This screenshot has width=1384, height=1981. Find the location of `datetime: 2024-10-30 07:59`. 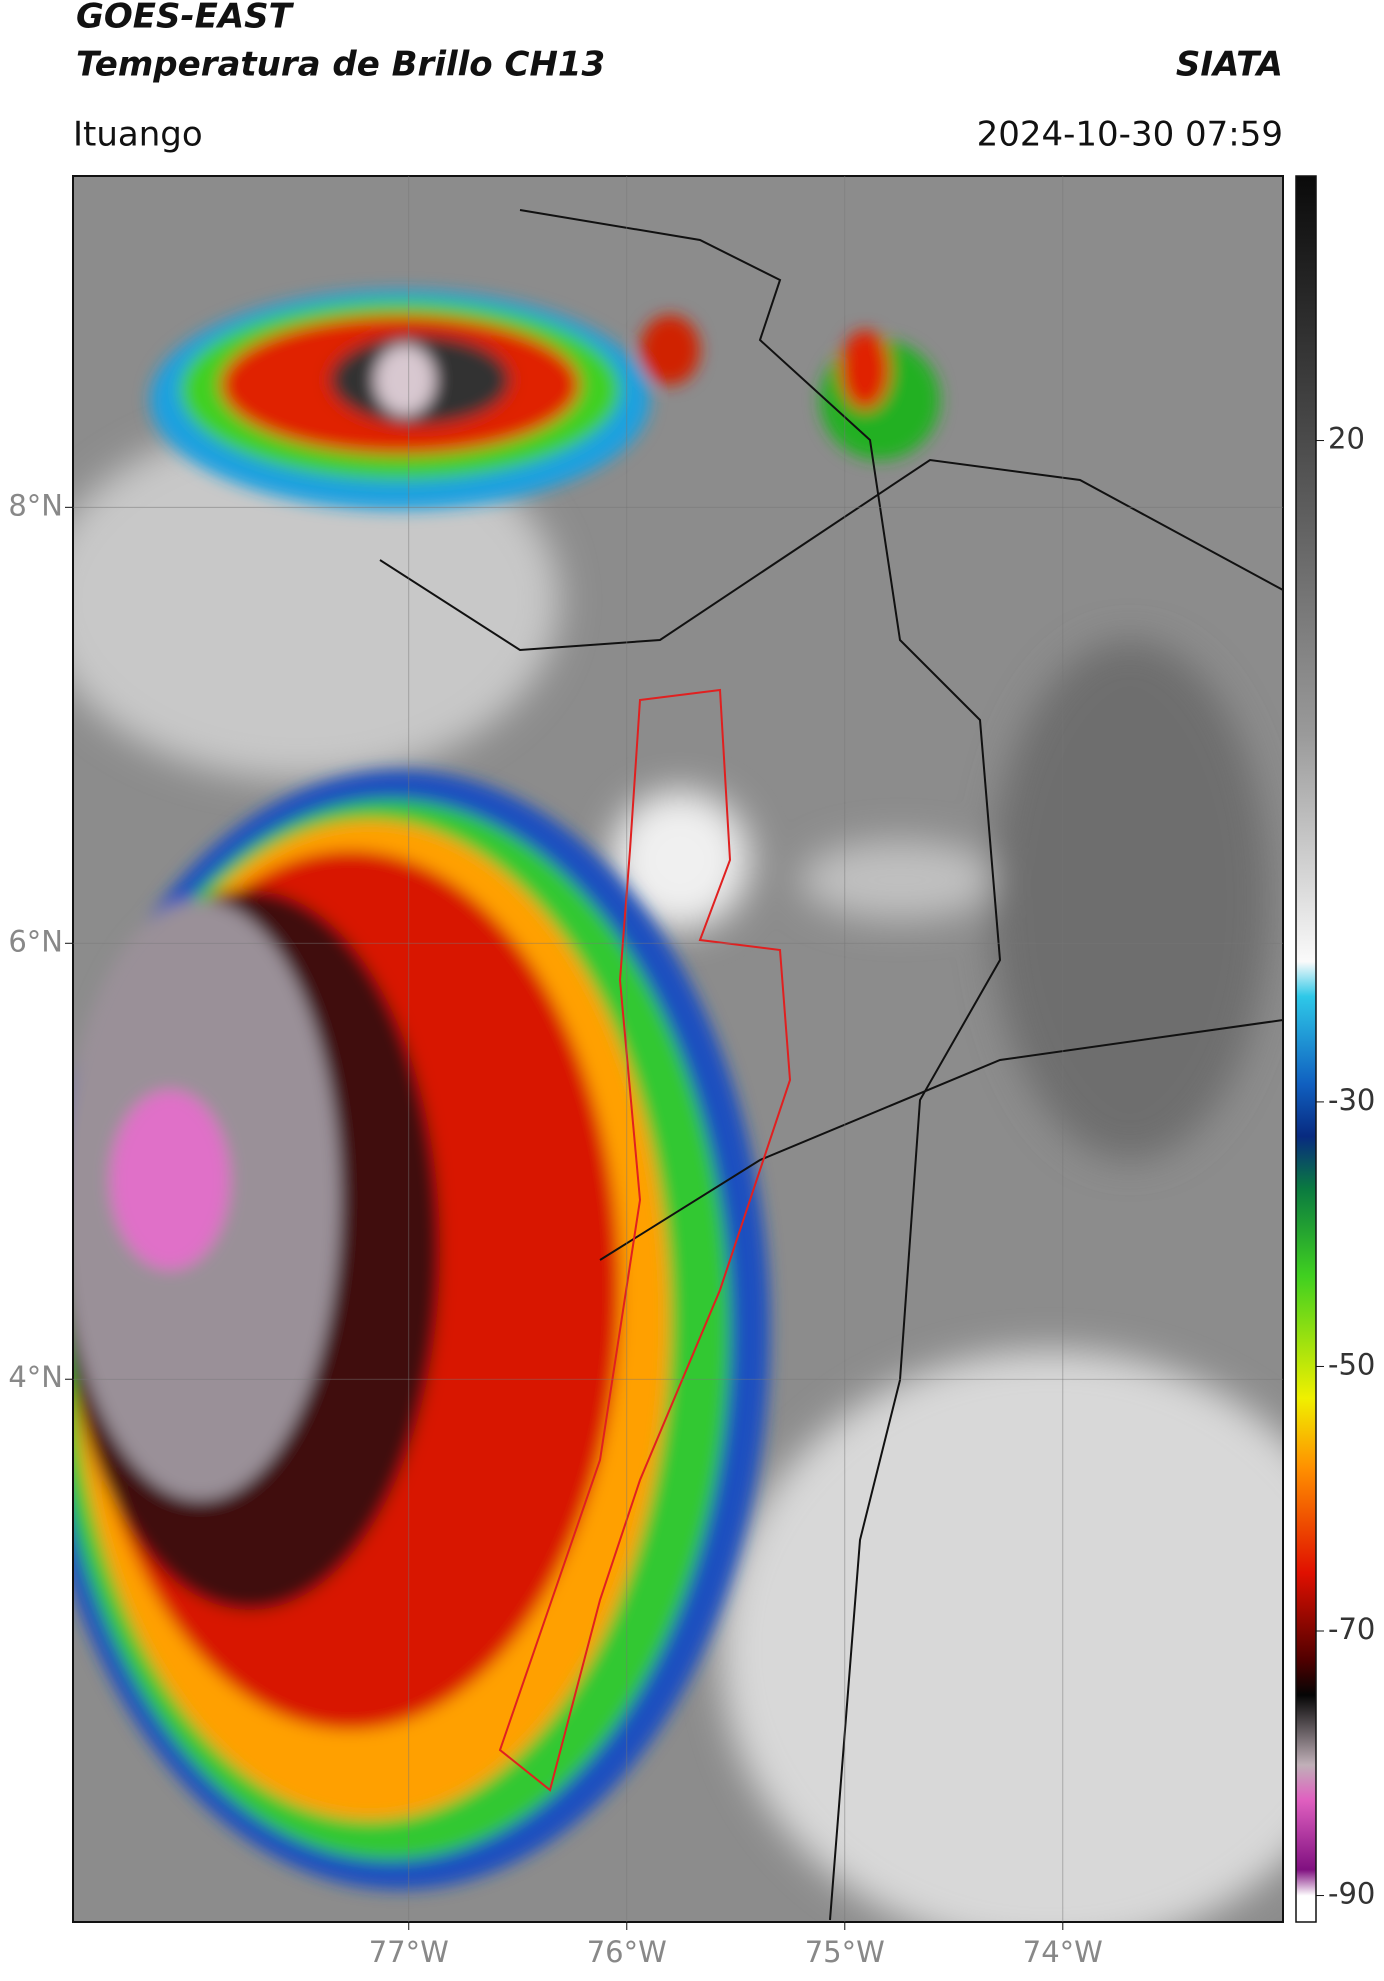

datetime: 2024-10-30 07:59 is located at coordinates (1130, 135).